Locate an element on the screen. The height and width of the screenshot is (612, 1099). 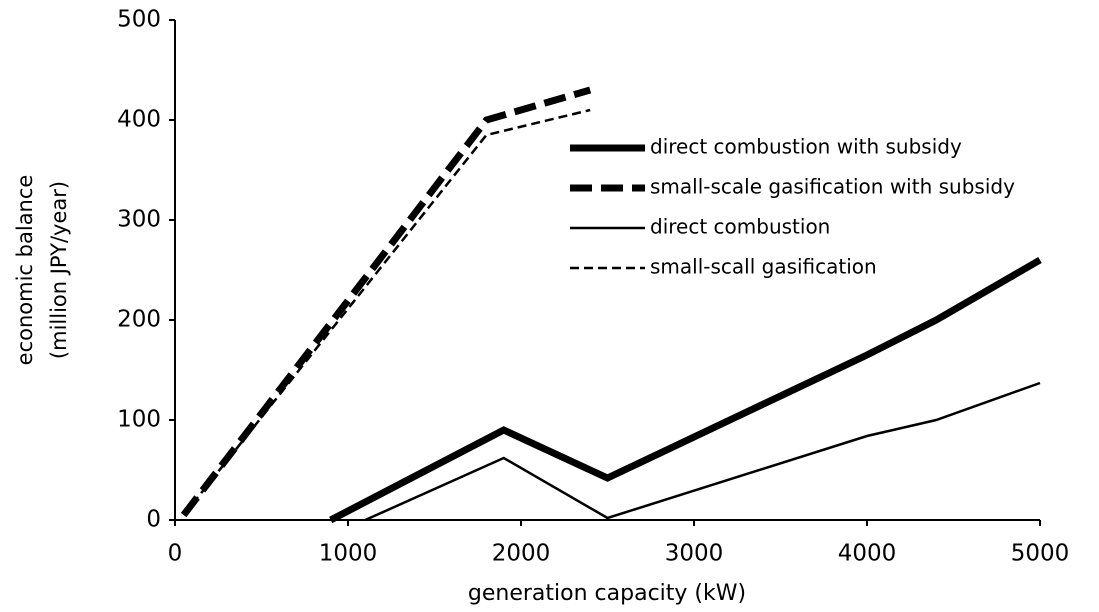
legend-label: direct combustion is located at coordinates (740, 227).